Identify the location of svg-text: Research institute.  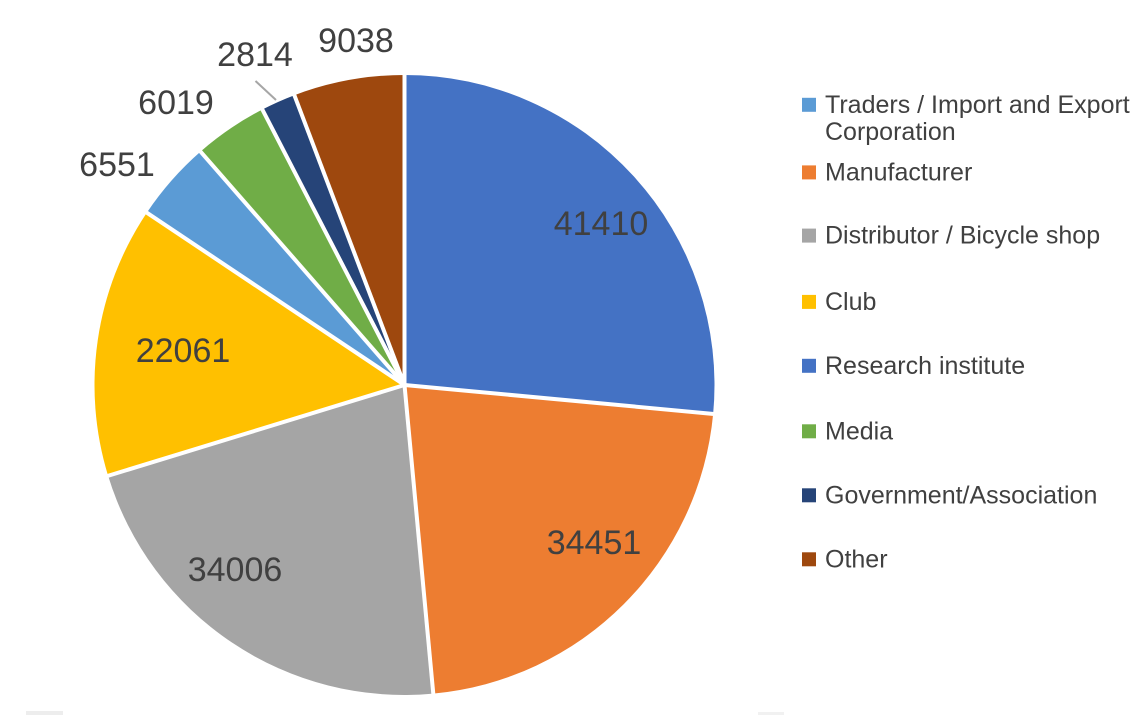
(925, 366).